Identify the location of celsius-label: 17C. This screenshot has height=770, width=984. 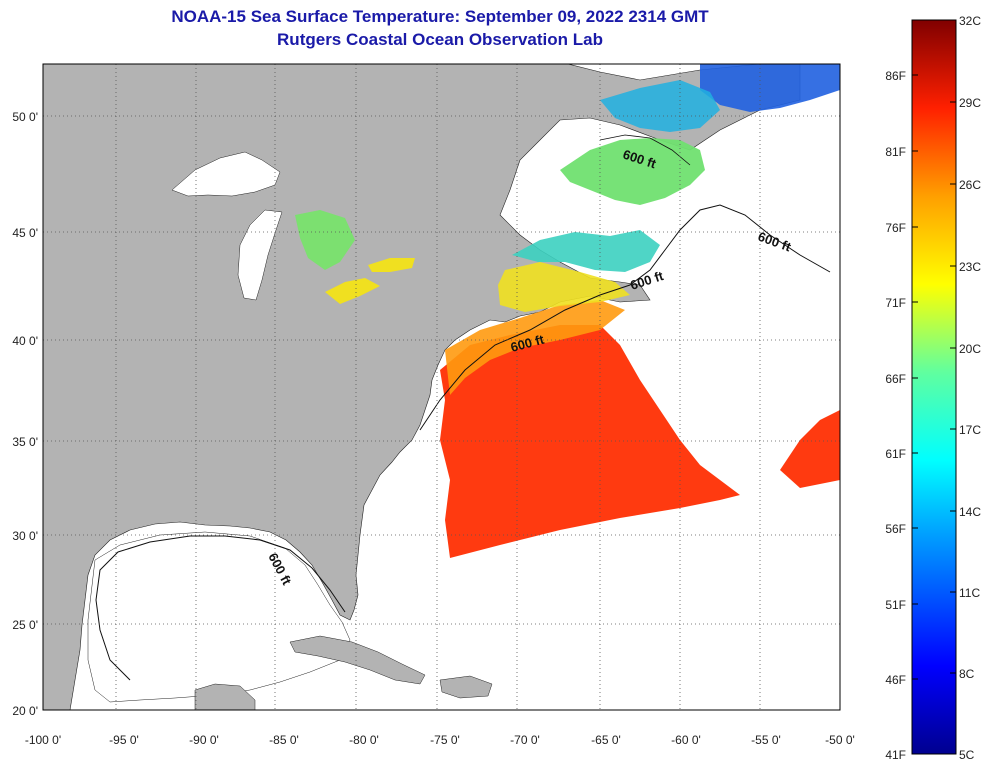
(970, 430).